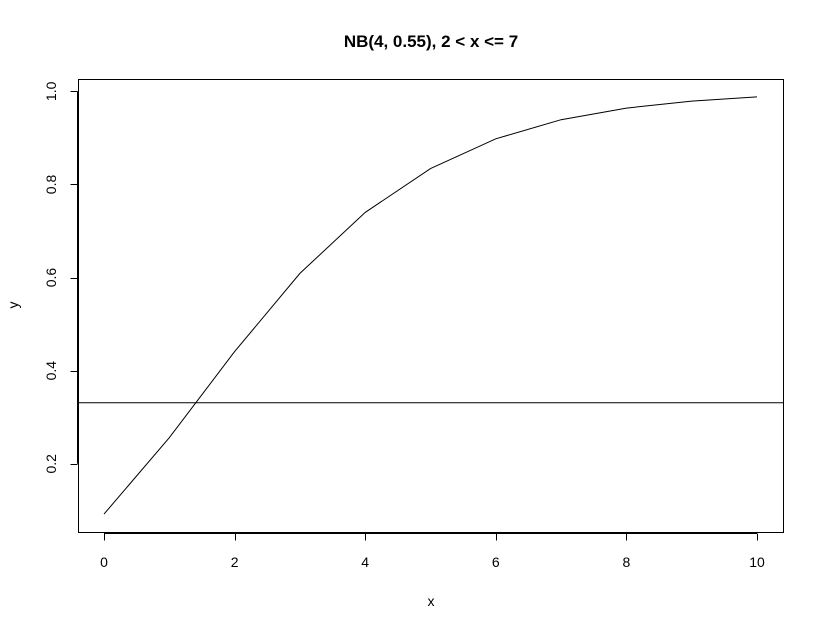 Image resolution: width=824 pixels, height=630 pixels. Describe the element at coordinates (496, 562) in the screenshot. I see `x-tick-label: 6` at that location.